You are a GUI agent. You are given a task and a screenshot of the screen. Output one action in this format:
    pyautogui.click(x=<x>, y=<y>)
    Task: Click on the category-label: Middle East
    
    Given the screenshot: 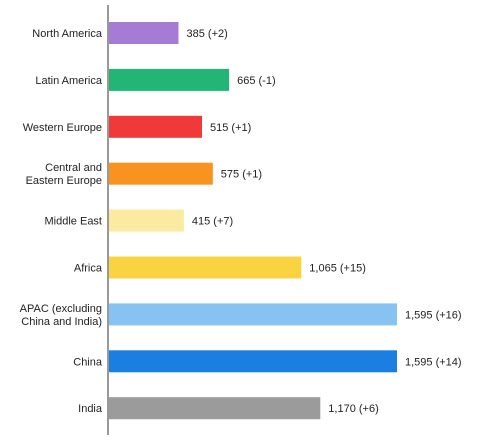 What is the action you would take?
    pyautogui.click(x=73, y=222)
    